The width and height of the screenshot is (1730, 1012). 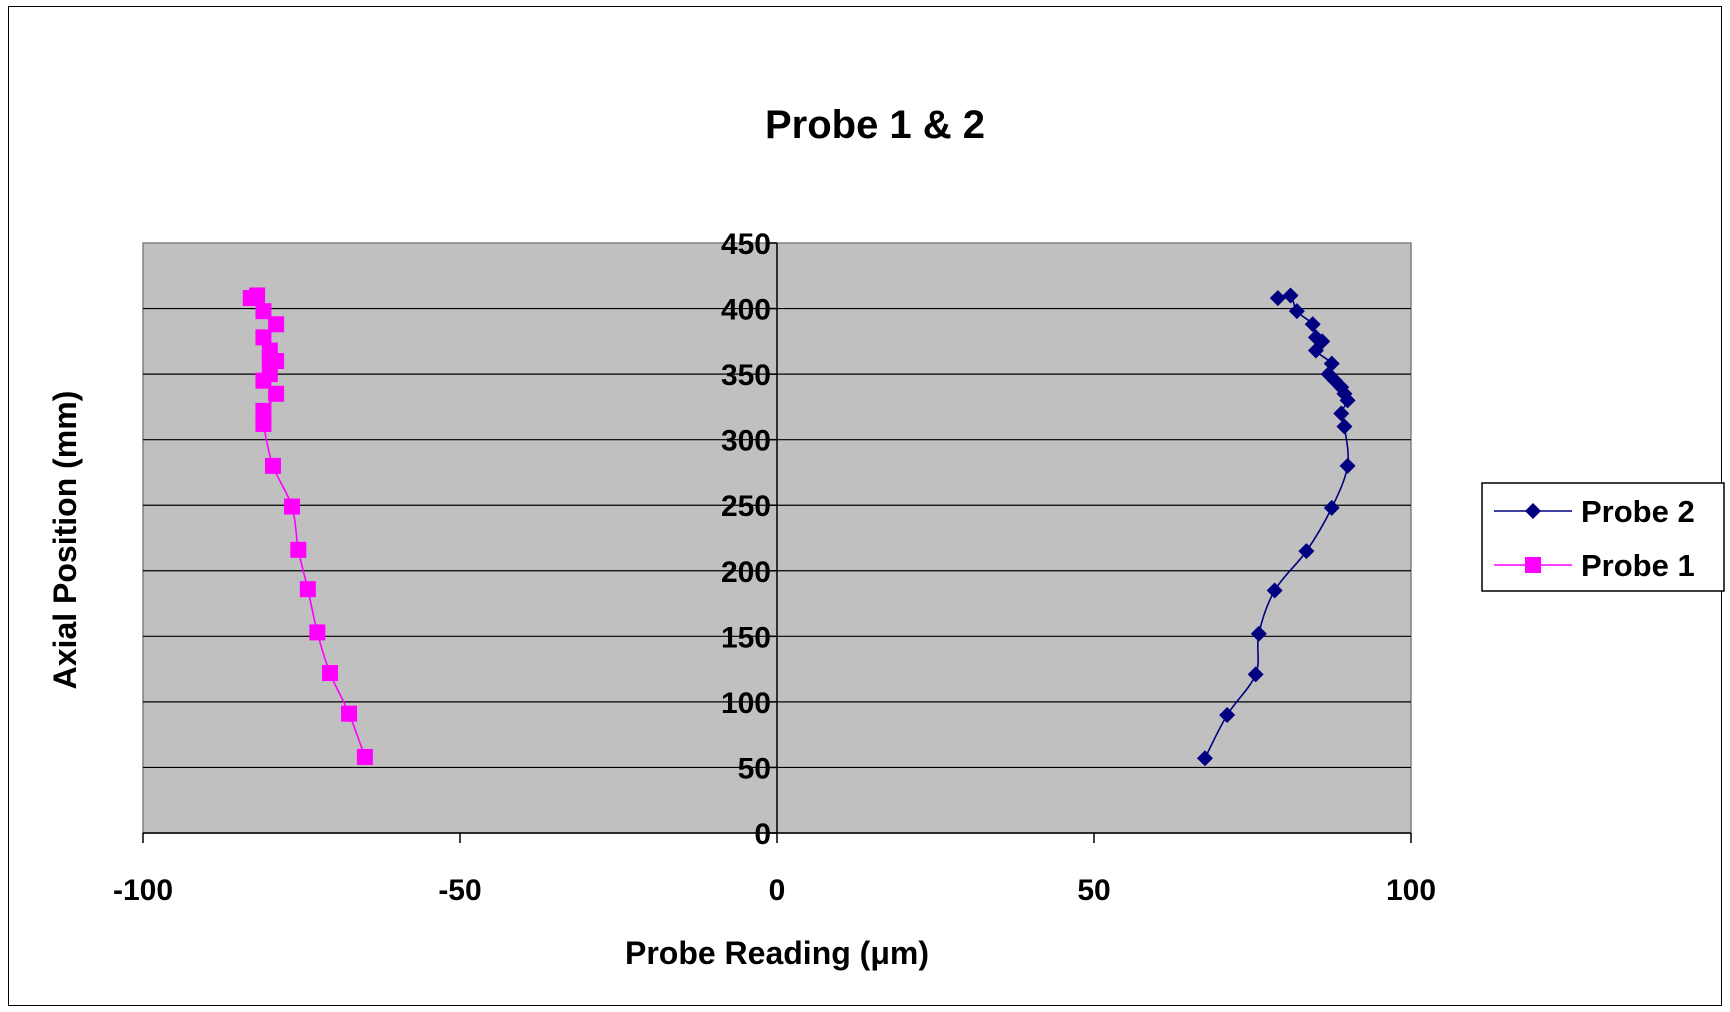 What do you see at coordinates (746, 375) in the screenshot?
I see `y-tick-label: 350` at bounding box center [746, 375].